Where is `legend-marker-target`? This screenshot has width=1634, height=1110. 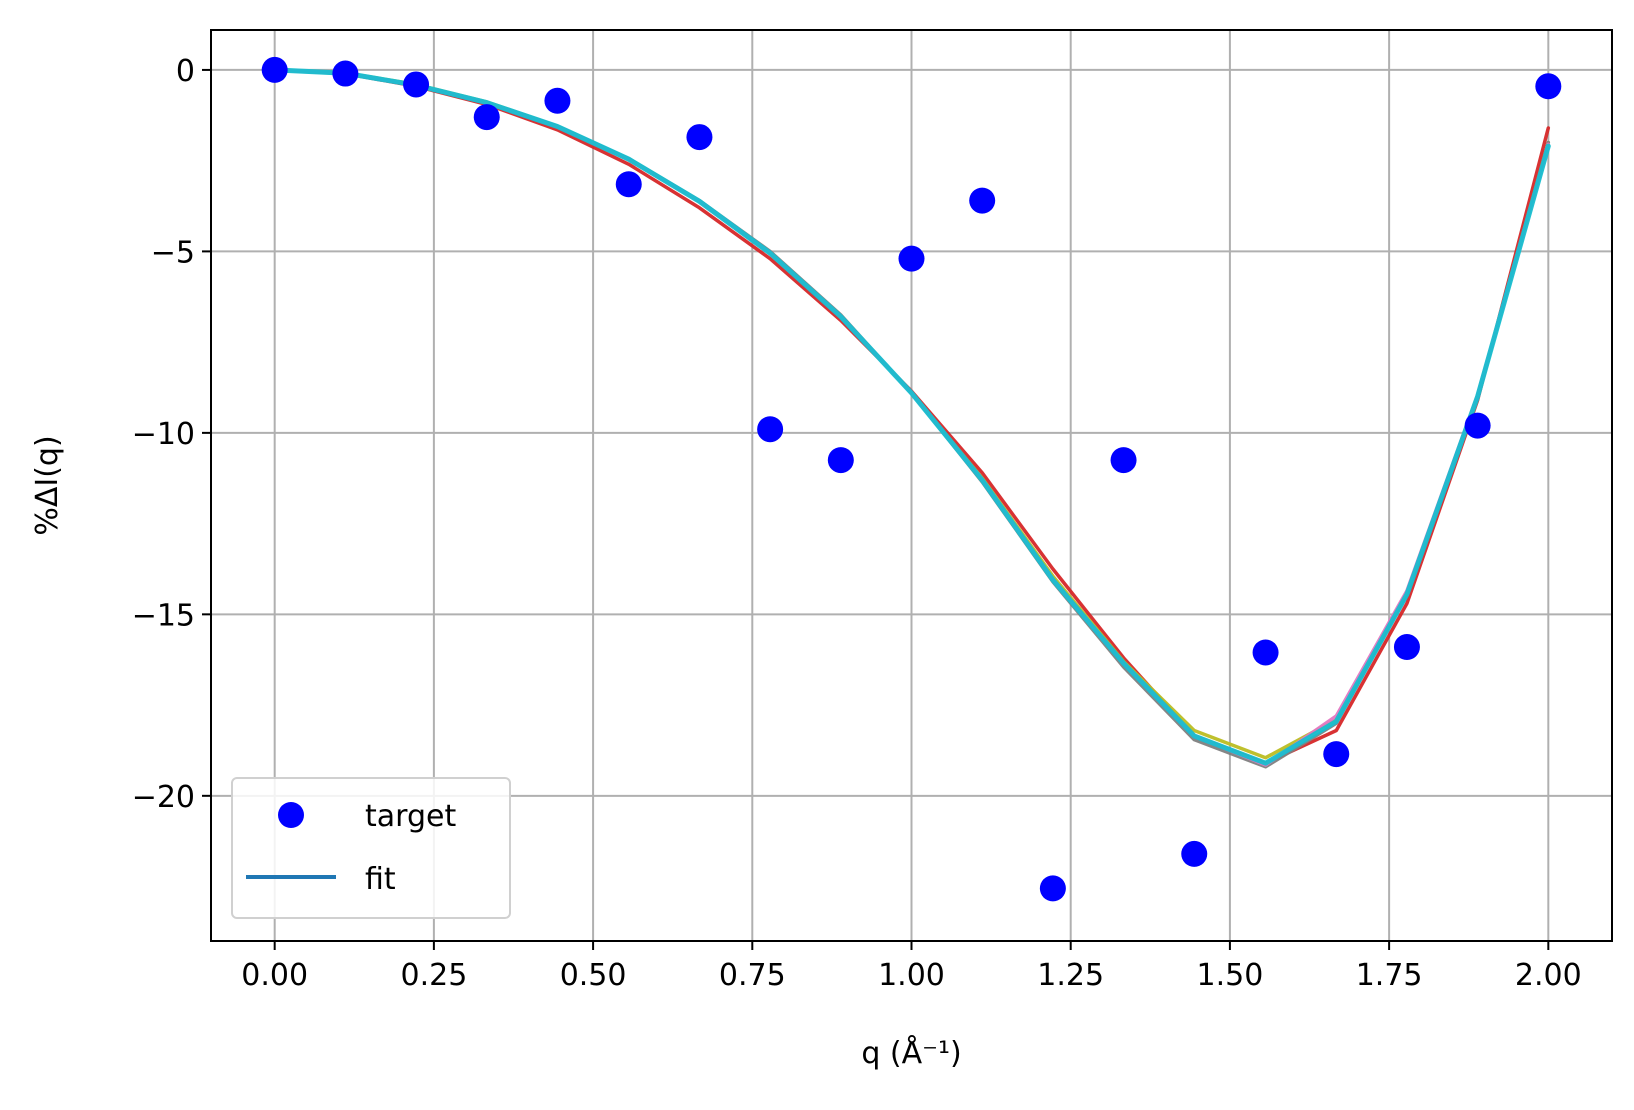
legend-marker-target is located at coordinates (291, 815).